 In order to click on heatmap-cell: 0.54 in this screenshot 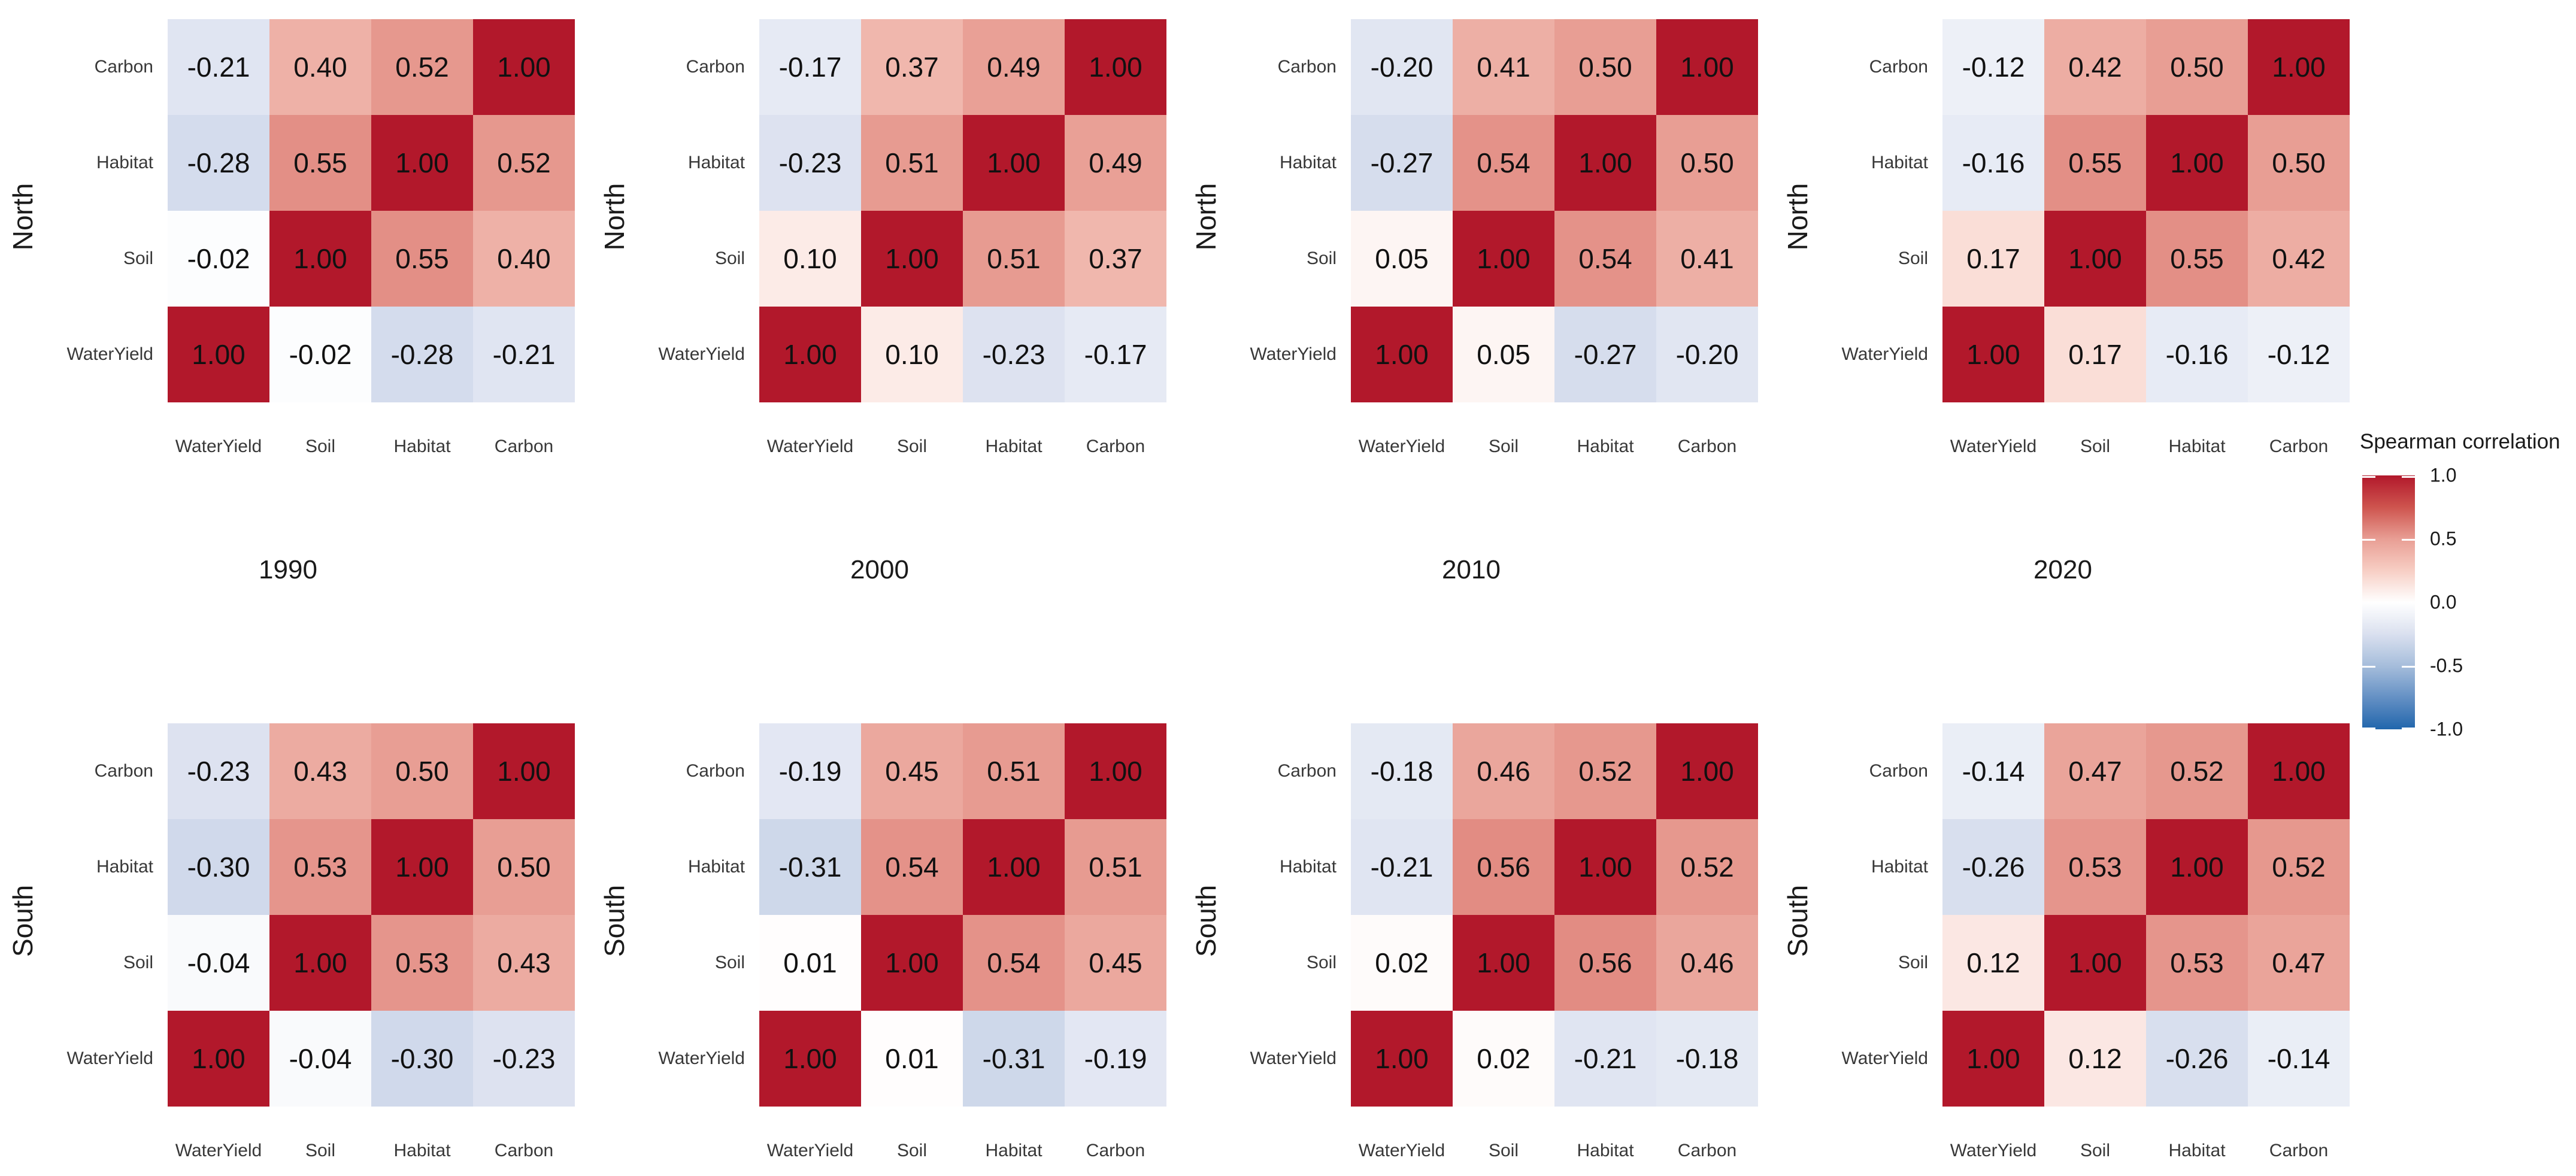, I will do `click(912, 867)`.